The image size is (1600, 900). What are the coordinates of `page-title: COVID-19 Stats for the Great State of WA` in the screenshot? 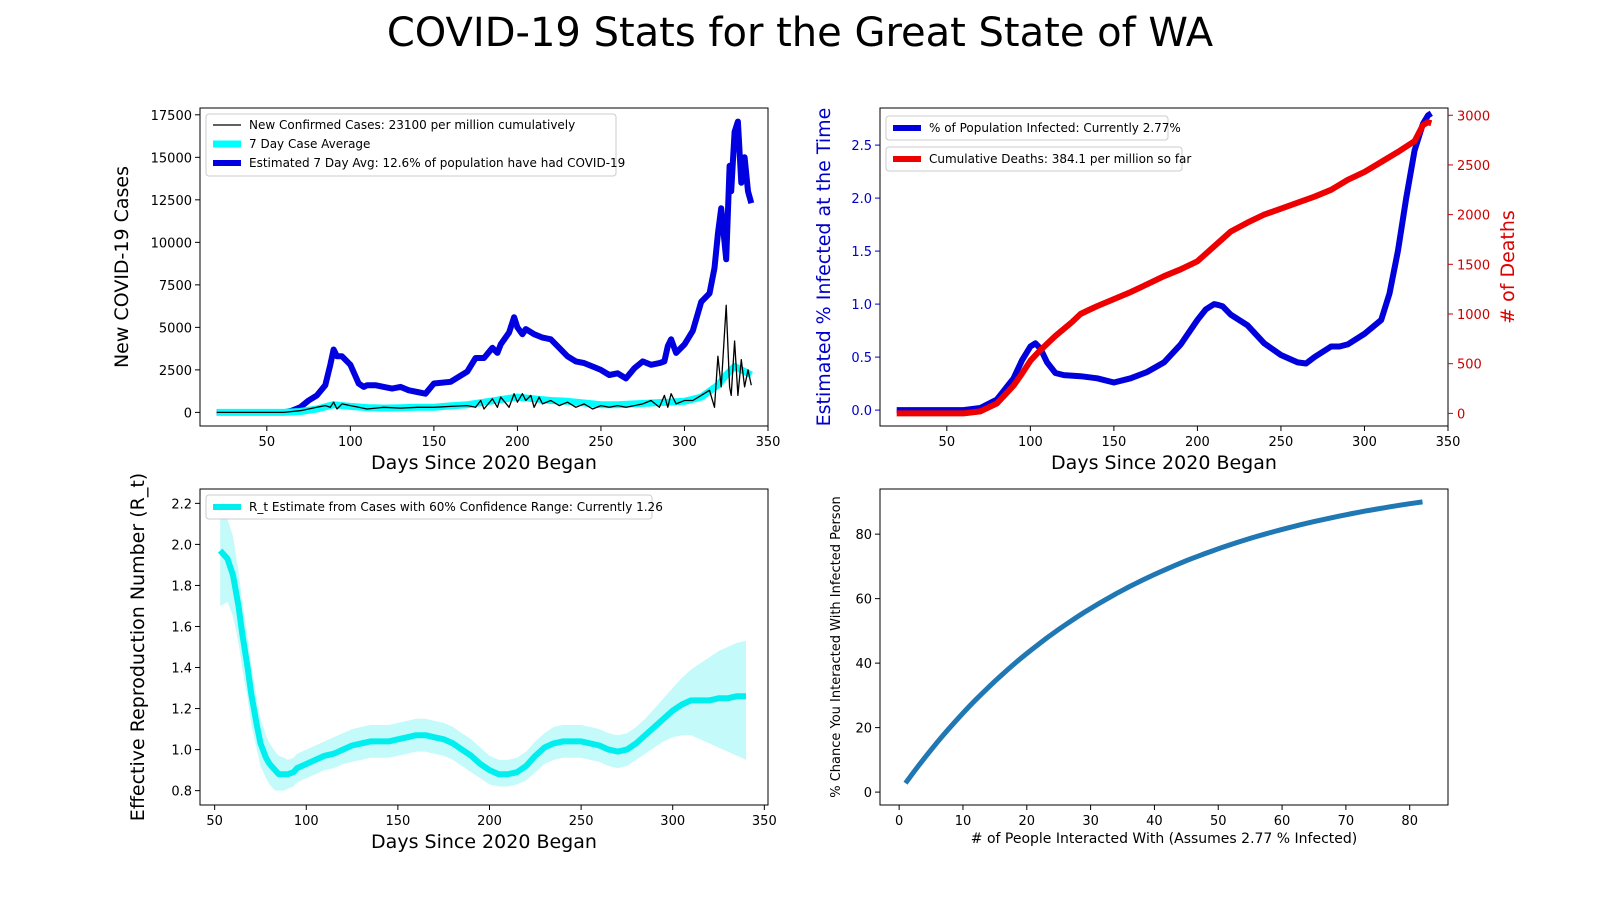 It's located at (800, 33).